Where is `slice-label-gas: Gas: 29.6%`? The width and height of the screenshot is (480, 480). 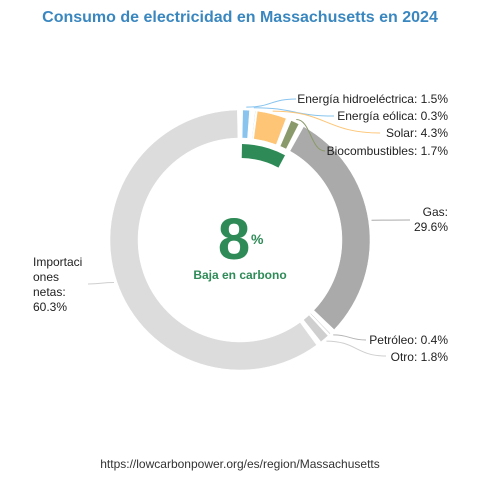 slice-label-gas: Gas: 29.6% is located at coordinates (431, 219).